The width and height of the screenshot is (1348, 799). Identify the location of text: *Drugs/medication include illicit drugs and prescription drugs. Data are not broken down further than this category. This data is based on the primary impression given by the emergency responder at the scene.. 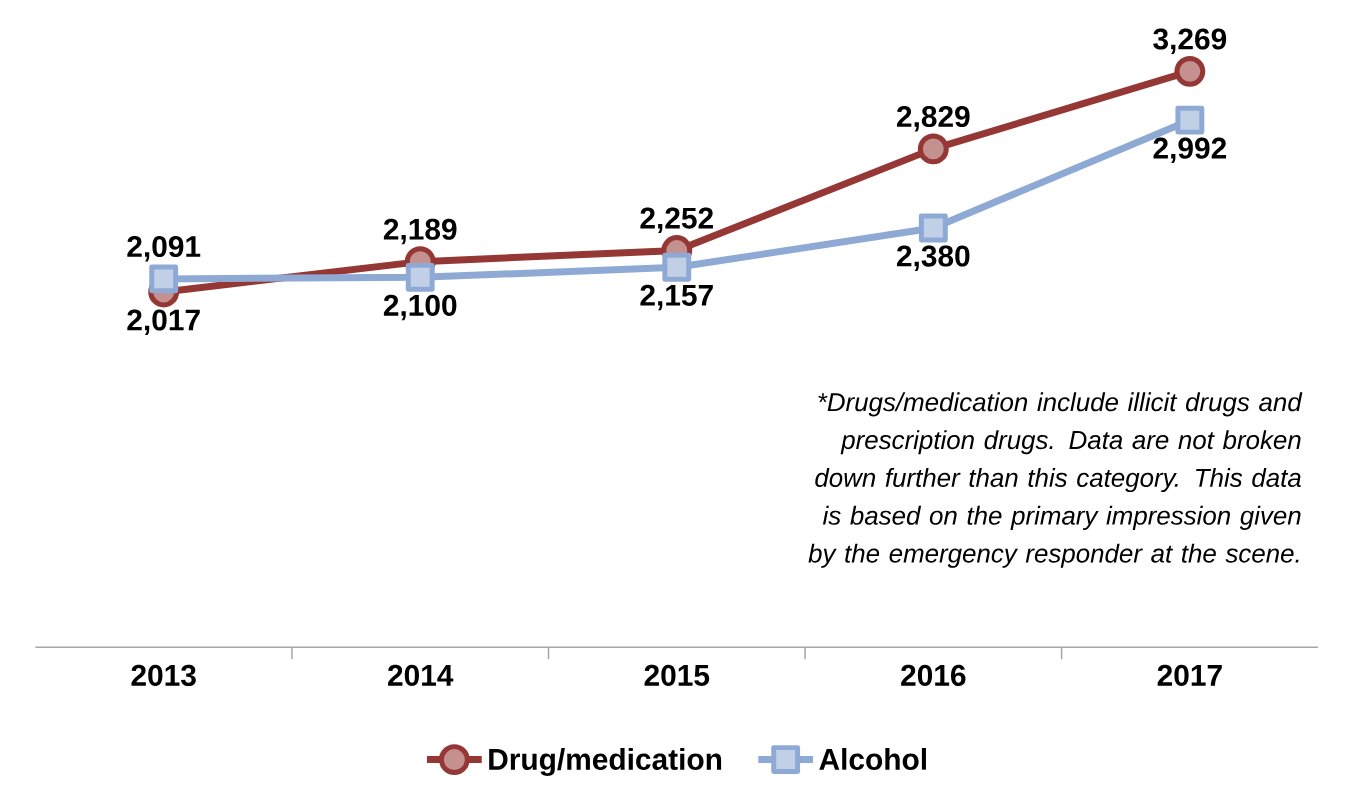
(1055, 480).